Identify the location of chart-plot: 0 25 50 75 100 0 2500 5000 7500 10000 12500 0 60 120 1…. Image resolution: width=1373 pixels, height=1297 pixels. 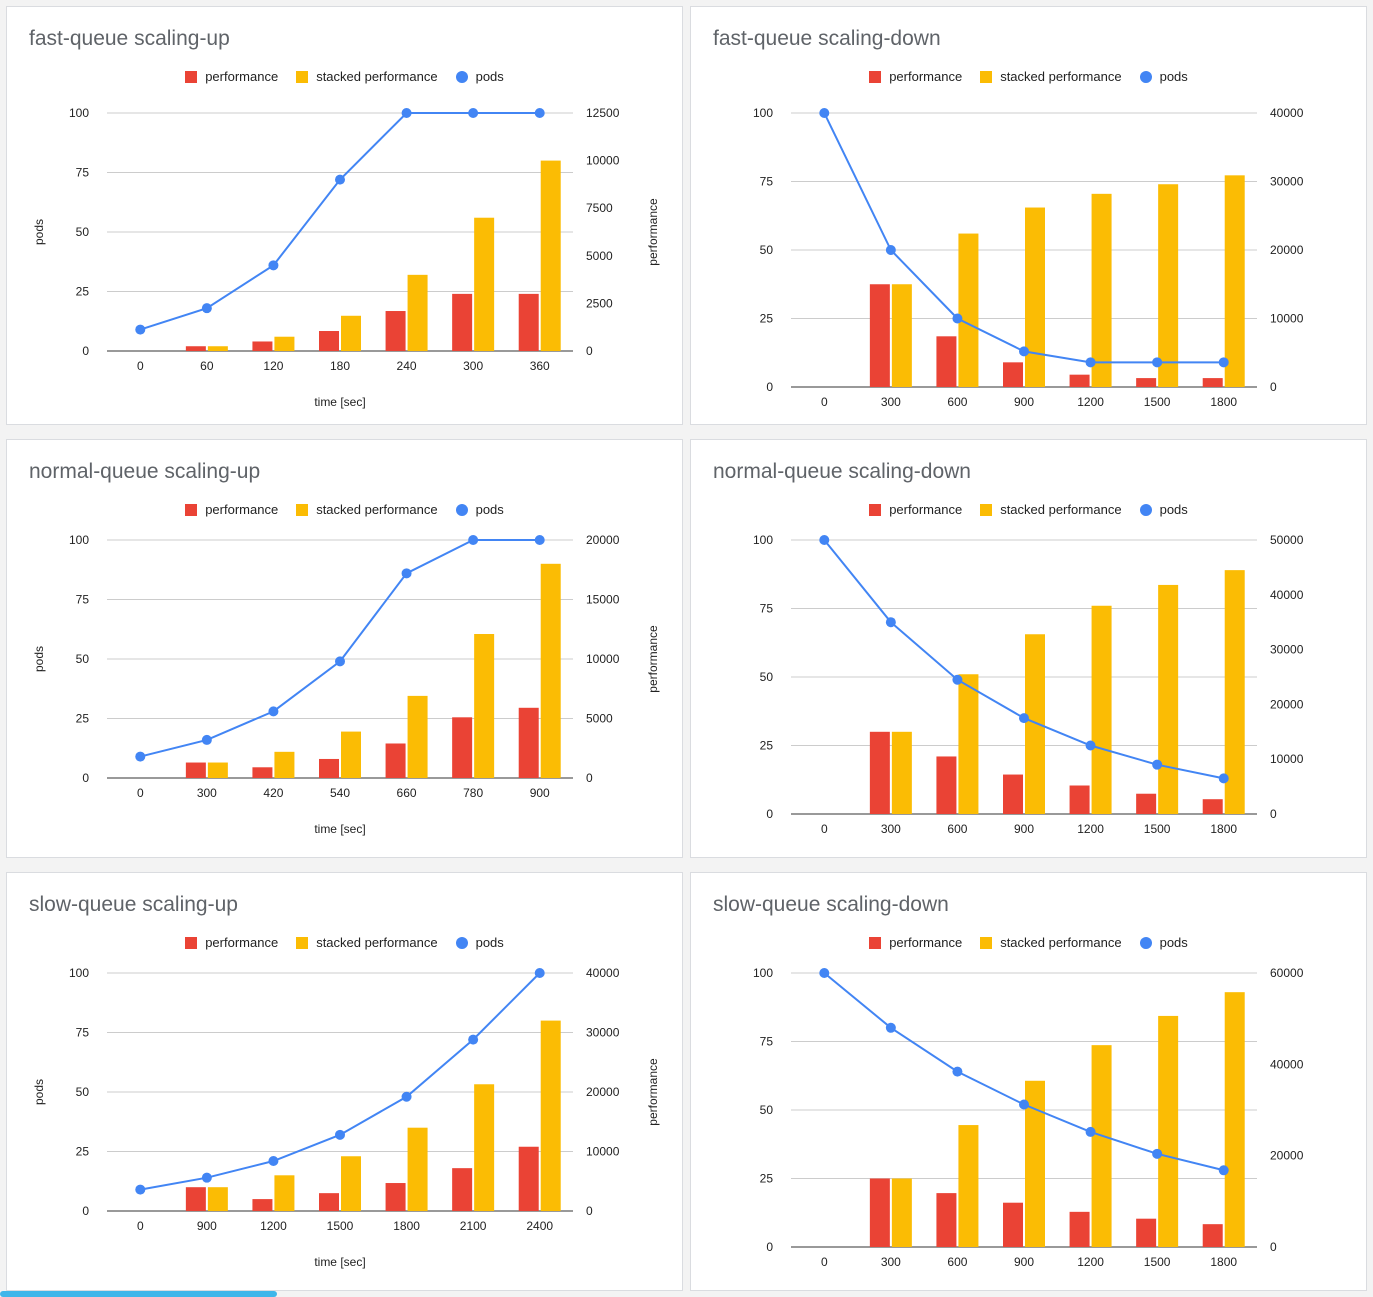
(346, 257).